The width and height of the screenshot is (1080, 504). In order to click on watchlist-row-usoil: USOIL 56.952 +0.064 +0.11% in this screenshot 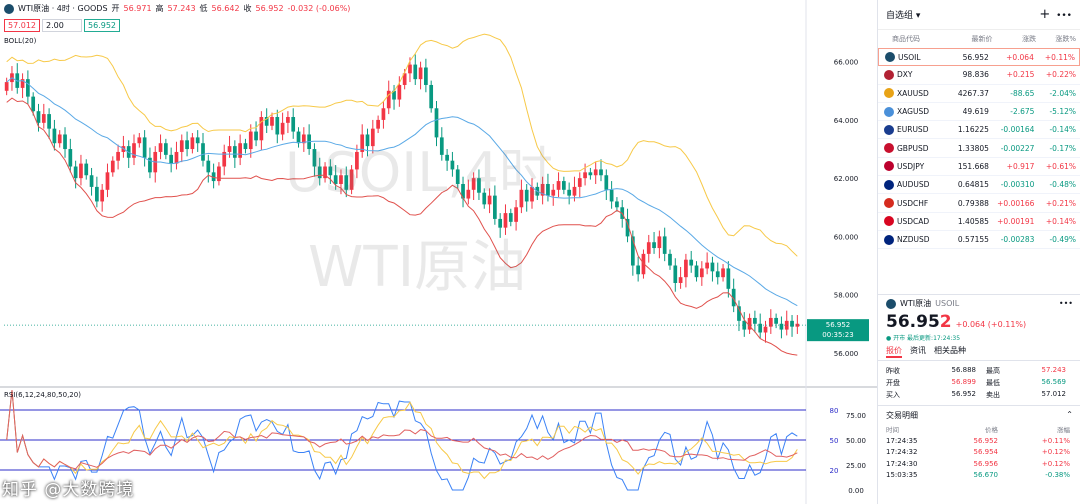, I will do `click(979, 57)`.